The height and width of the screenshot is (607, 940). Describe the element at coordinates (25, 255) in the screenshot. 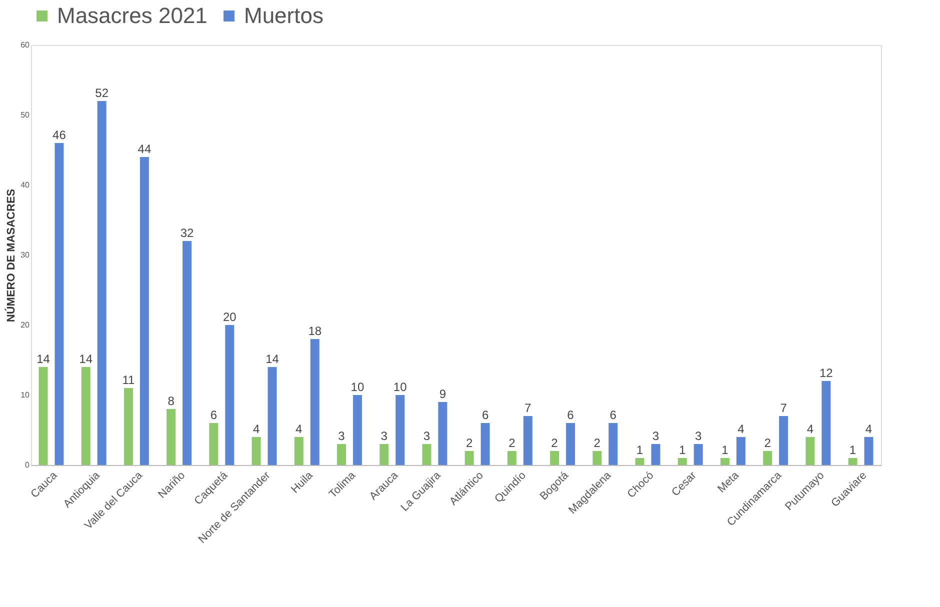

I see `y-tick-label: 30` at that location.